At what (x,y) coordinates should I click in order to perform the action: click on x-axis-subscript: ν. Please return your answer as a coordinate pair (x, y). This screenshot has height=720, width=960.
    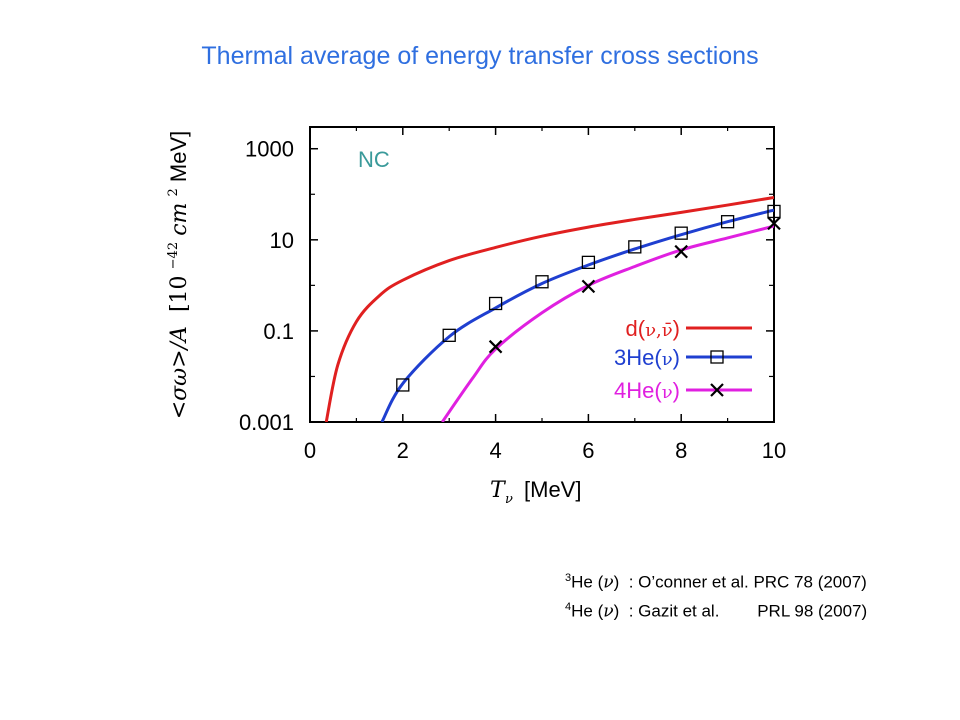
    Looking at the image, I should click on (509, 499).